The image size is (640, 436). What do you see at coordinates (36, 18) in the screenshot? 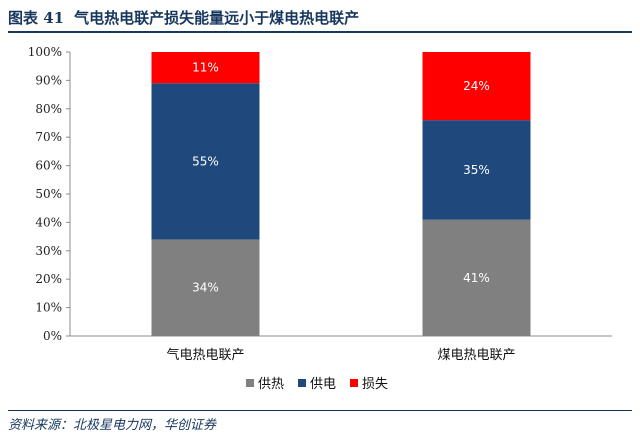
I see `figure-number: 图表 41` at bounding box center [36, 18].